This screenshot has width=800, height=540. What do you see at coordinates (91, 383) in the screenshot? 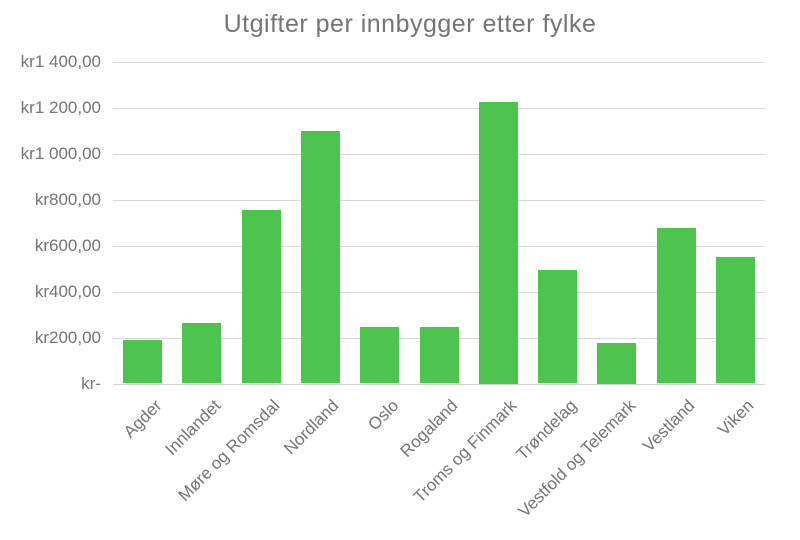
I see `y-tick-label: kr-` at bounding box center [91, 383].